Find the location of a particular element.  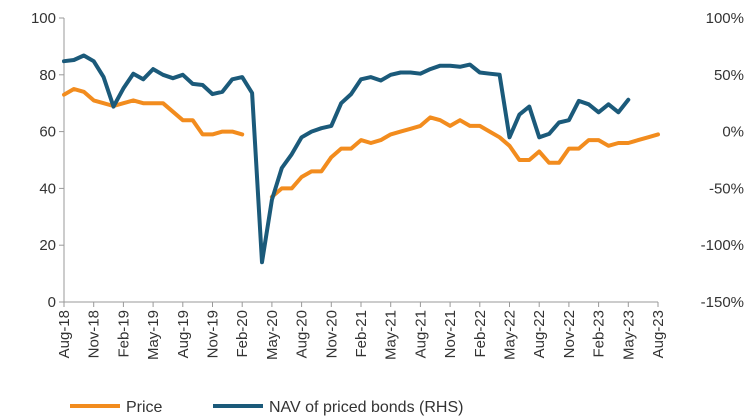

x-tick-label: May-22 is located at coordinates (510, 335).